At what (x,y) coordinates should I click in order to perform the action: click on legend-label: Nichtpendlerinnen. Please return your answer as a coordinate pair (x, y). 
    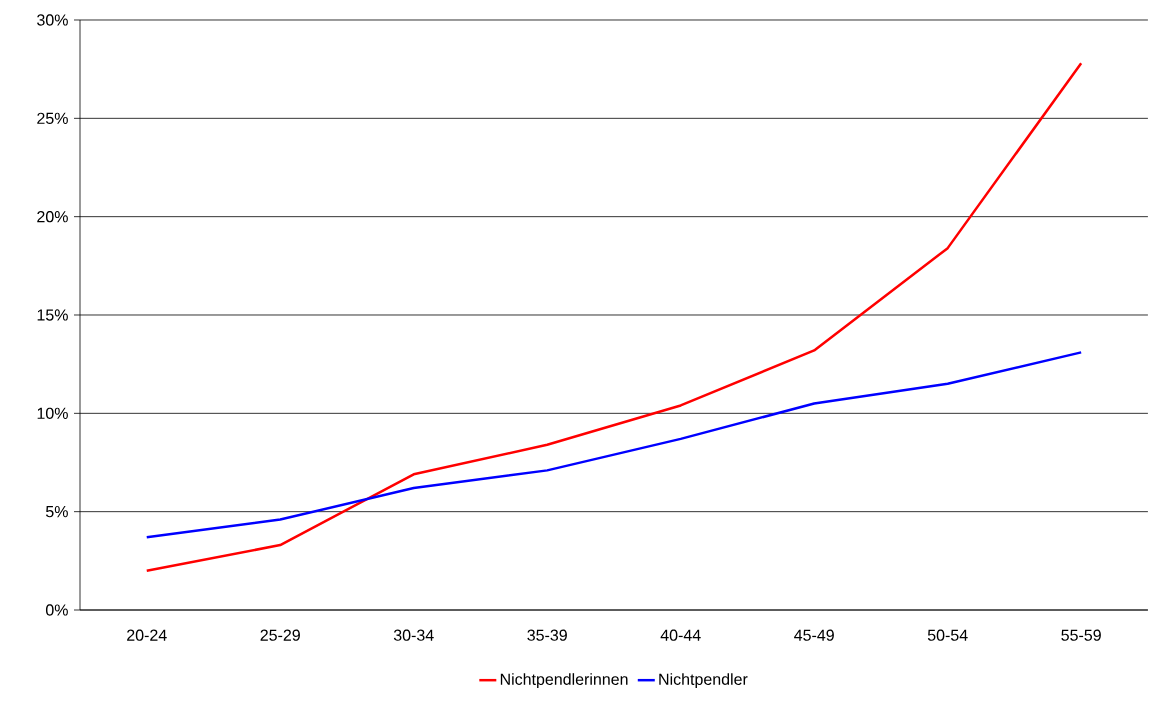
    Looking at the image, I should click on (564, 681).